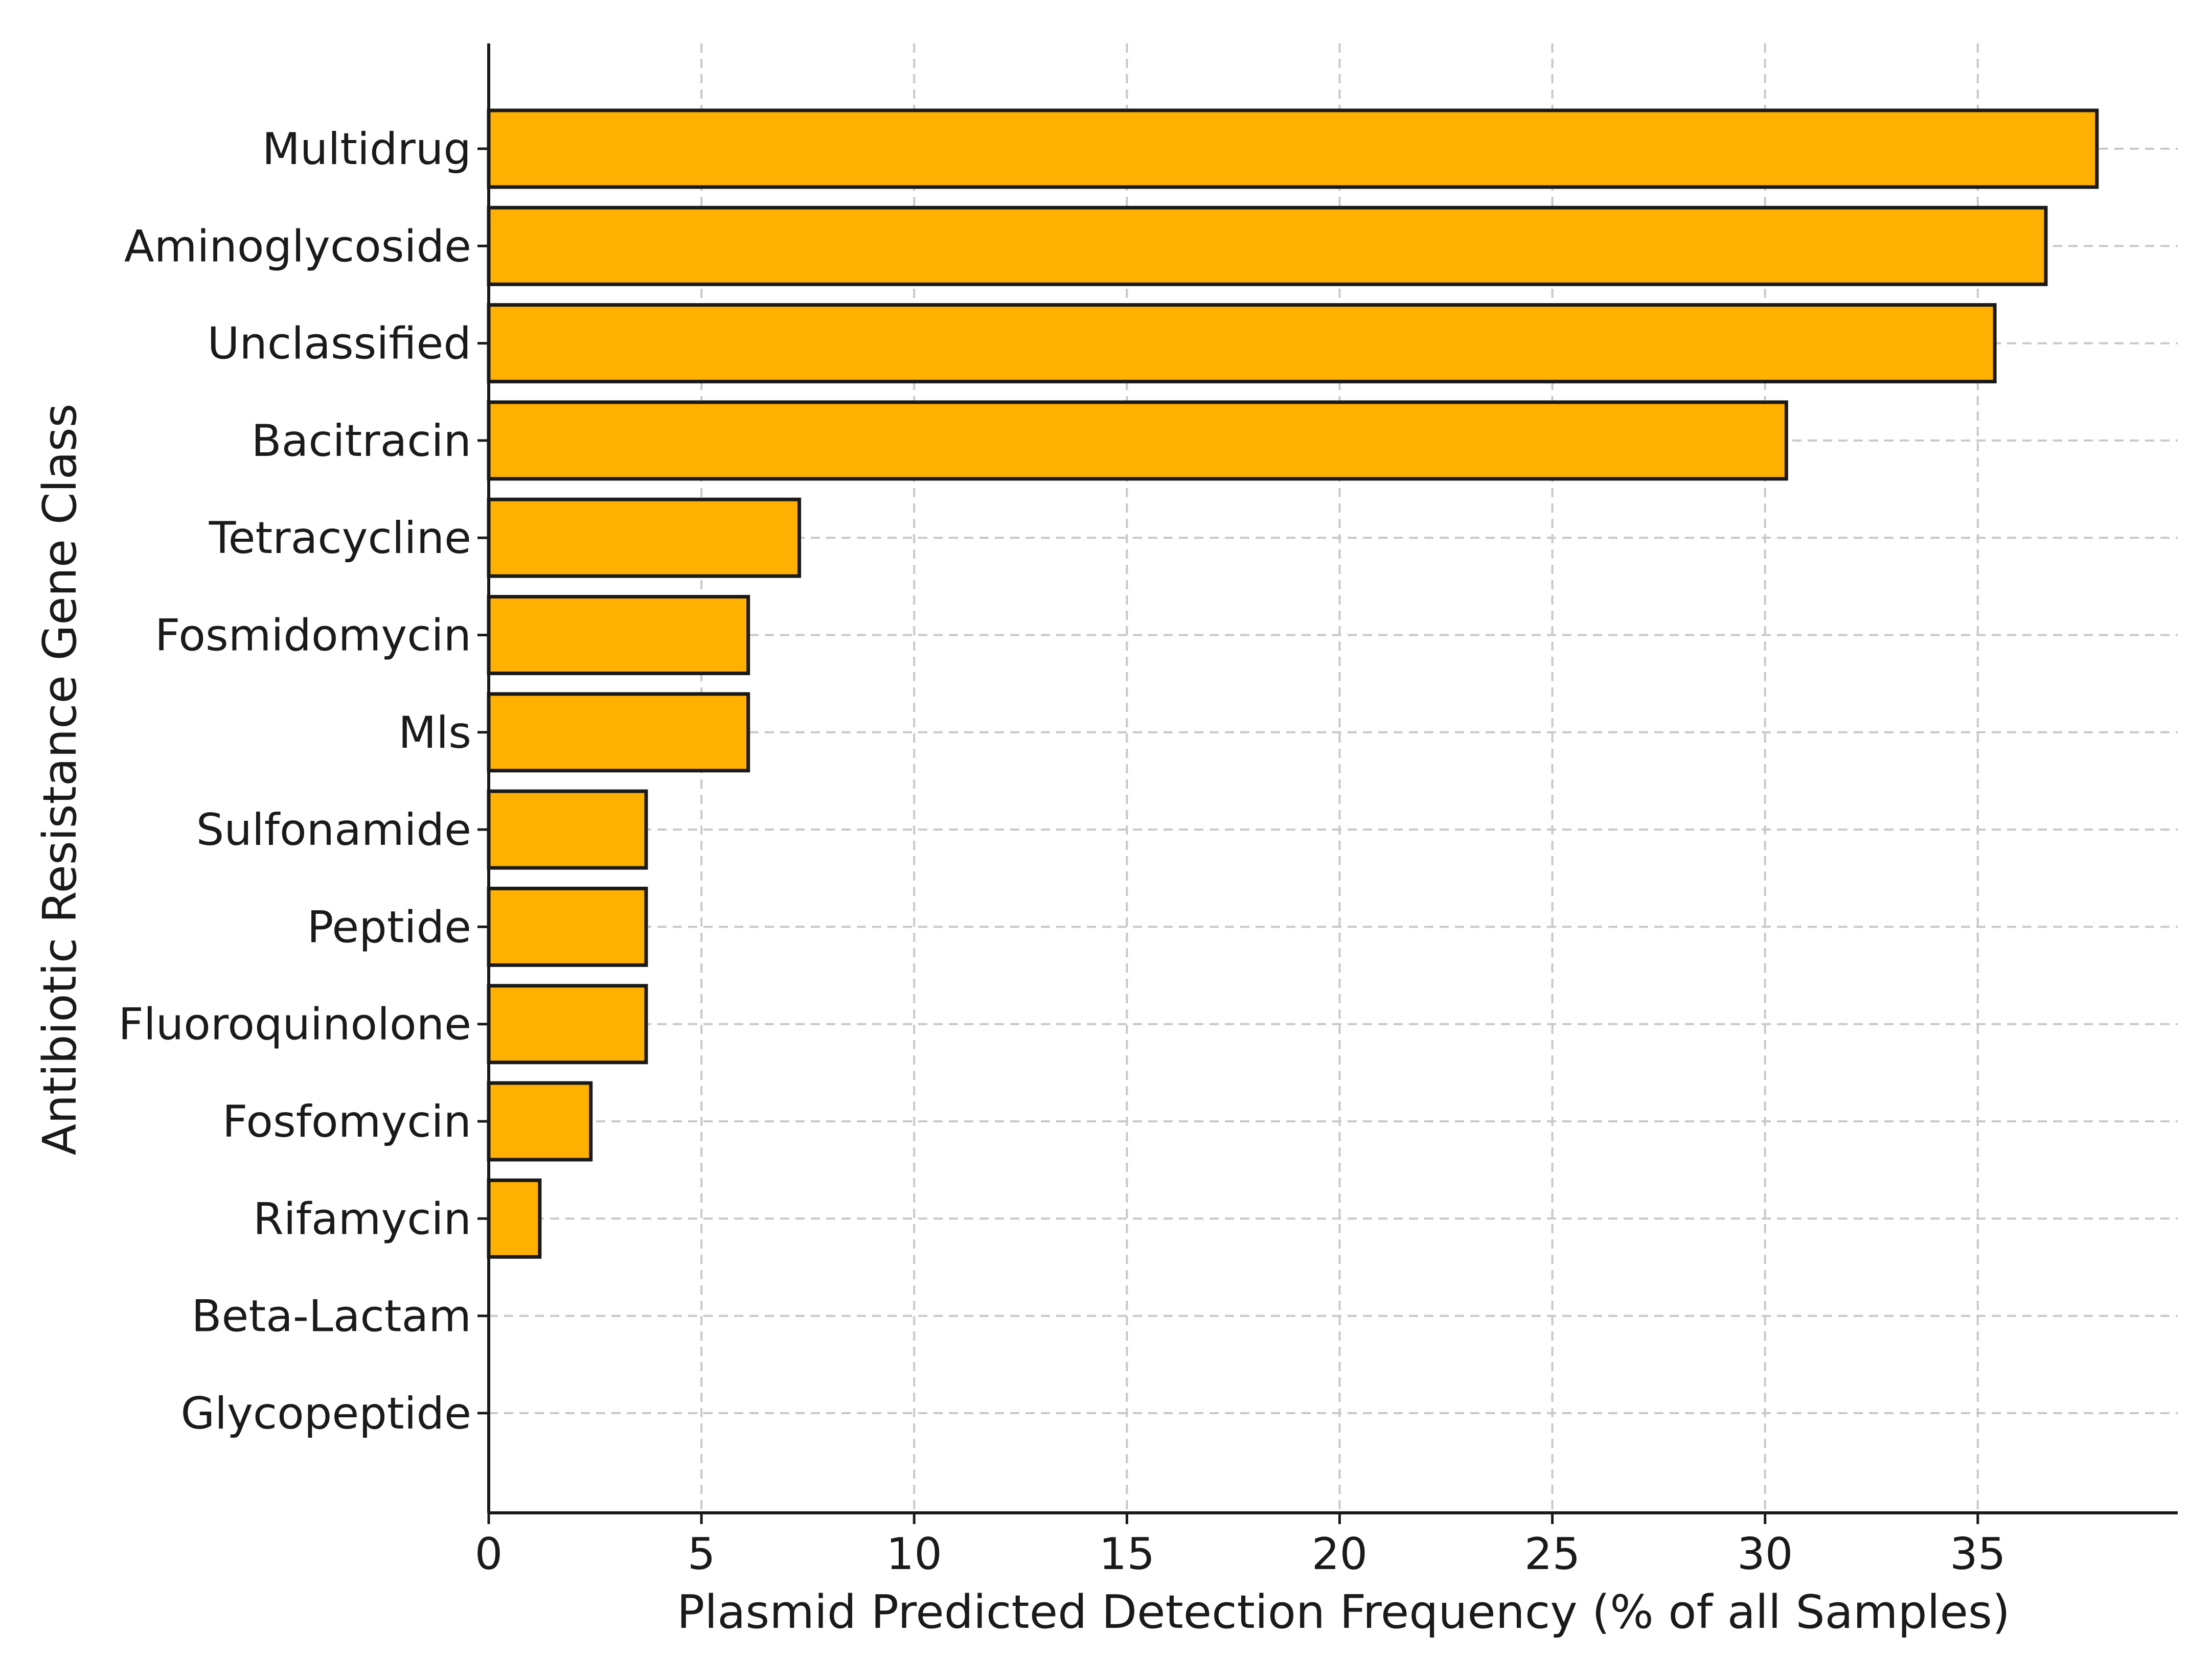 This screenshot has height=1658, width=2212. What do you see at coordinates (1127, 1554) in the screenshot?
I see `x-tick-label: 15` at bounding box center [1127, 1554].